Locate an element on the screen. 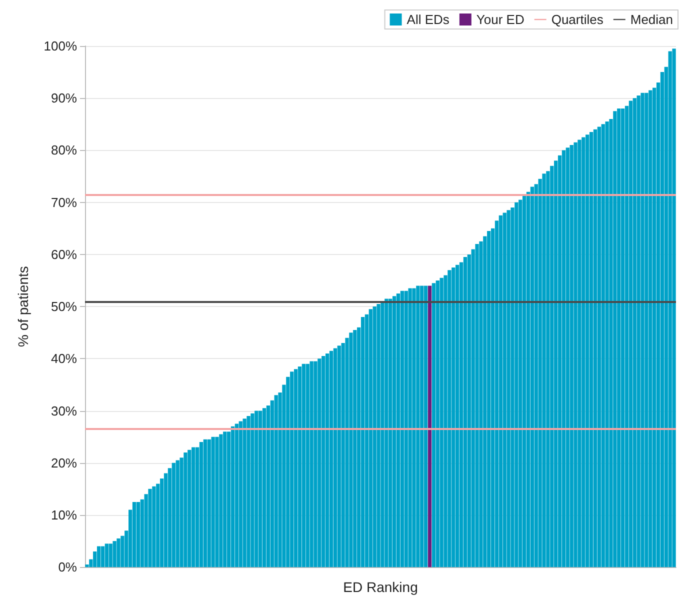  y-tick-label: 50% is located at coordinates (64, 306).